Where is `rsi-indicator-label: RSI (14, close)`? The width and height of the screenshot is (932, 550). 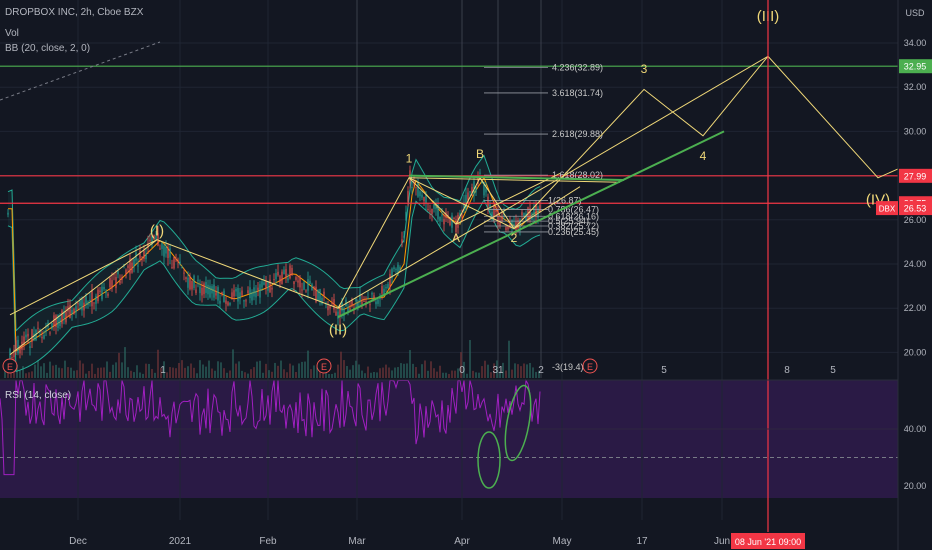 rsi-indicator-label: RSI (14, close) is located at coordinates (38, 395).